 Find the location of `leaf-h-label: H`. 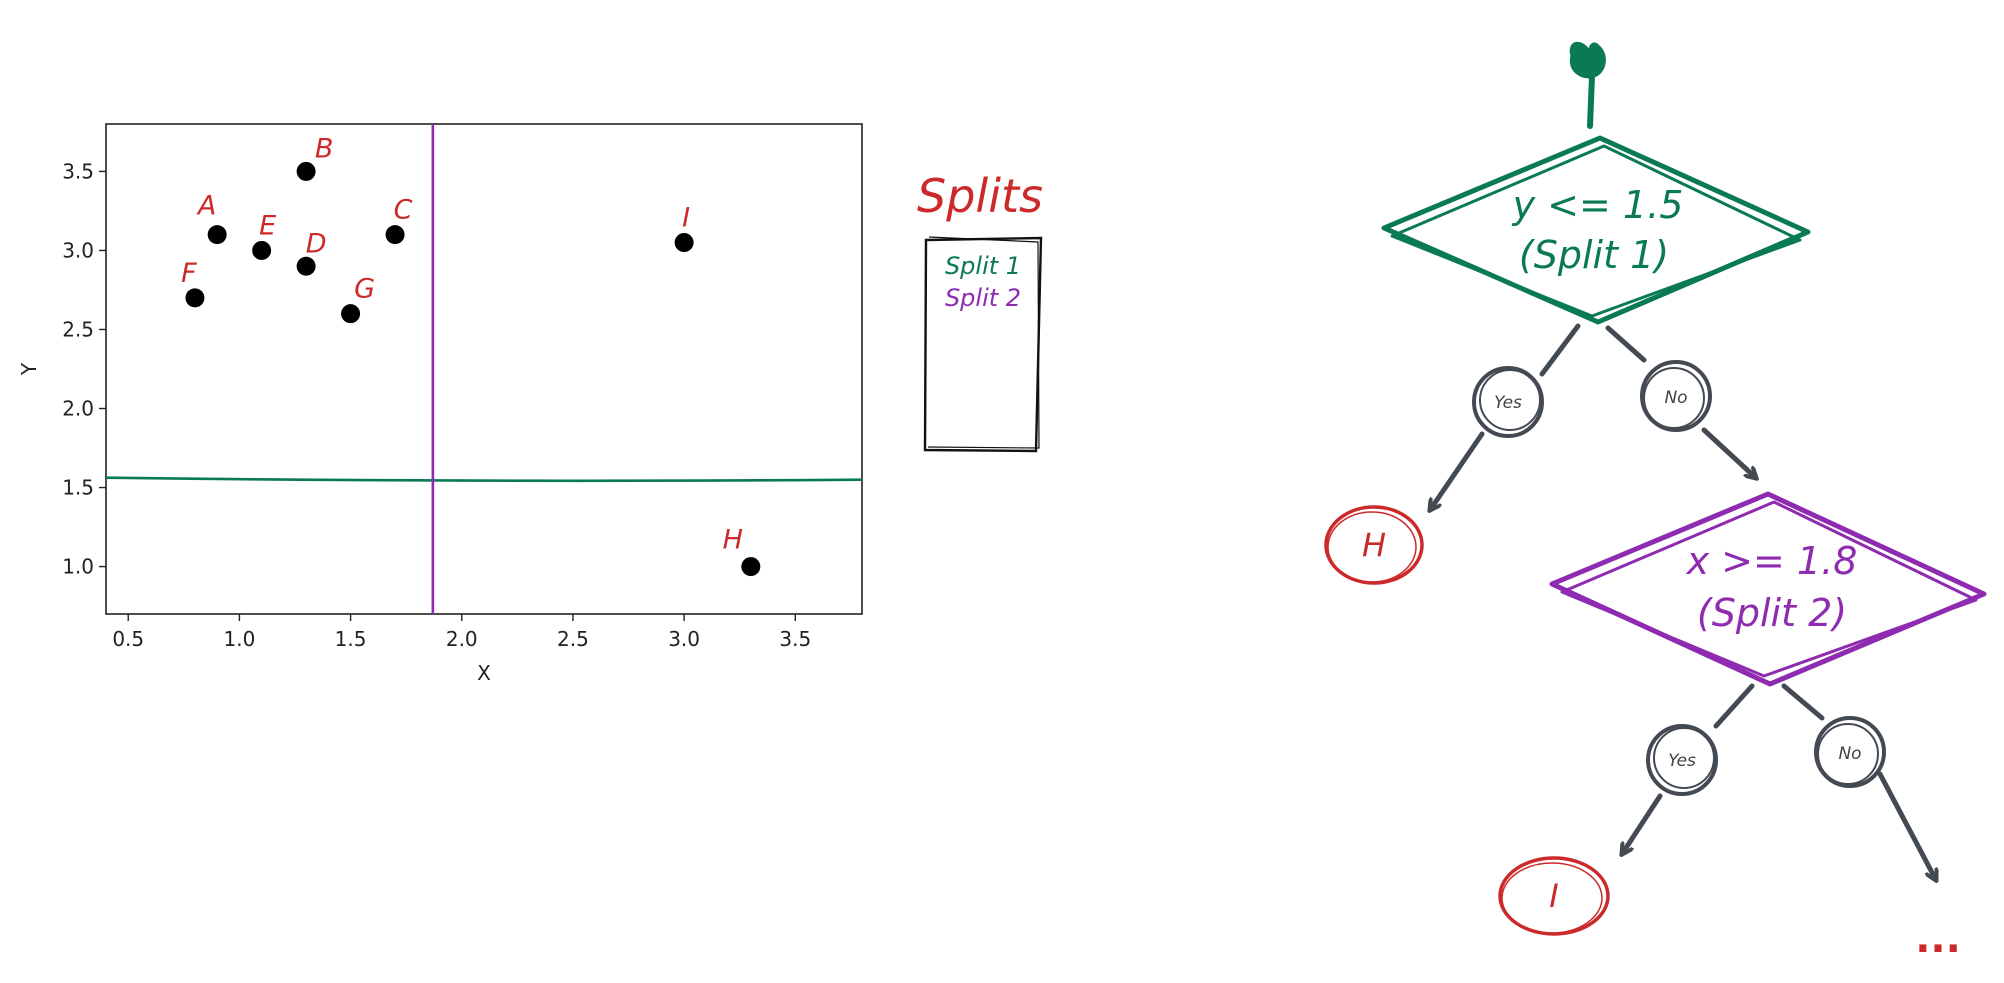

leaf-h-label: H is located at coordinates (1374, 545).